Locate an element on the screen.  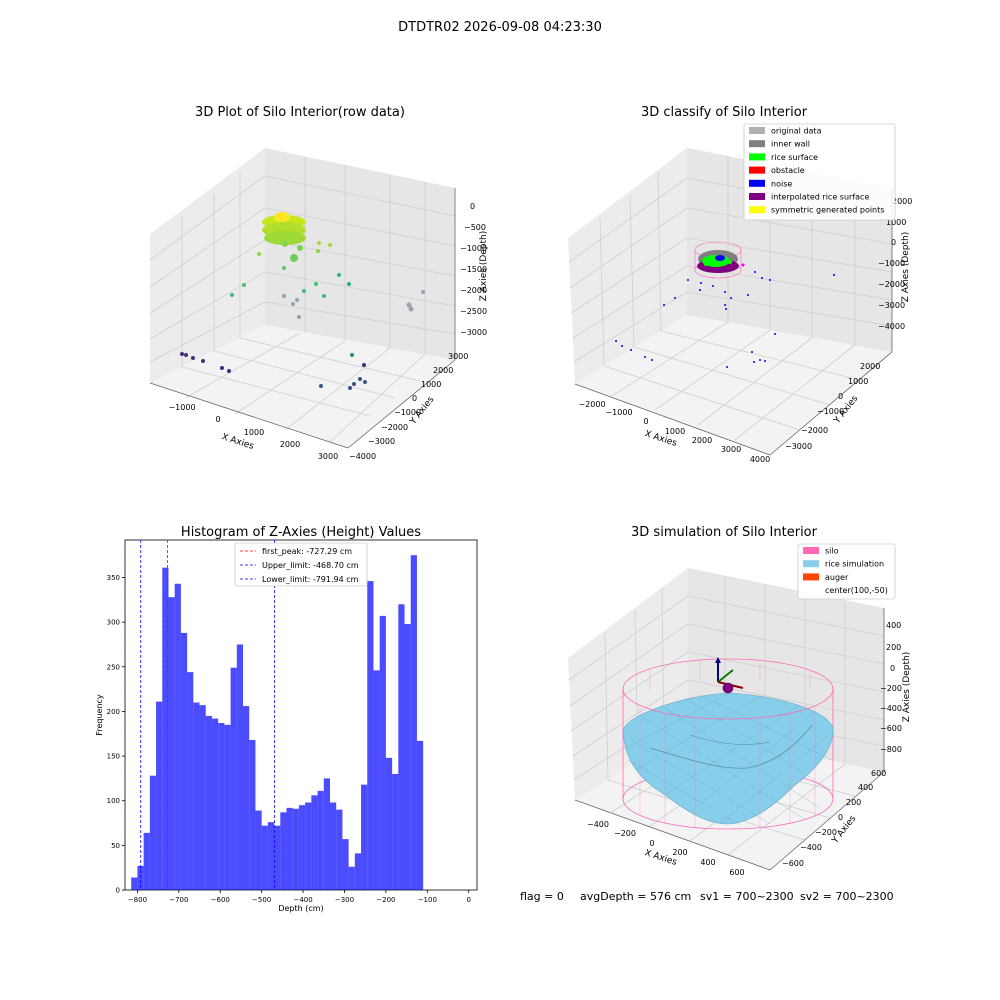
classify-y-tick: 1000 is located at coordinates (858, 381).